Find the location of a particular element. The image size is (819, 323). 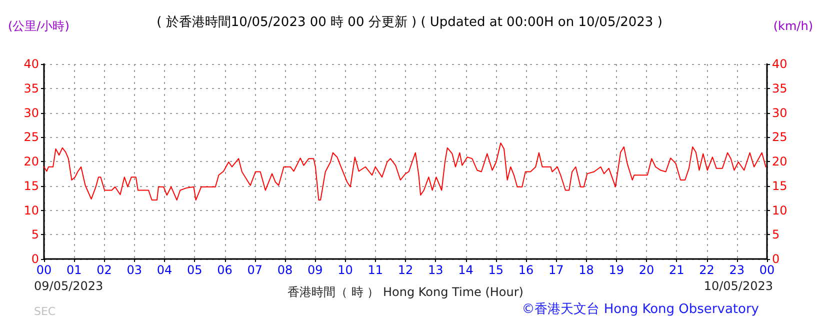

x-tick-label: 08 is located at coordinates (285, 270).